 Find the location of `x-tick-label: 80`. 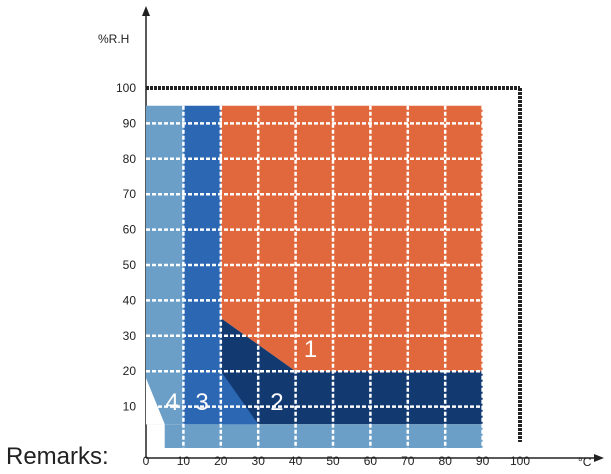

x-tick-label: 80 is located at coordinates (446, 461).